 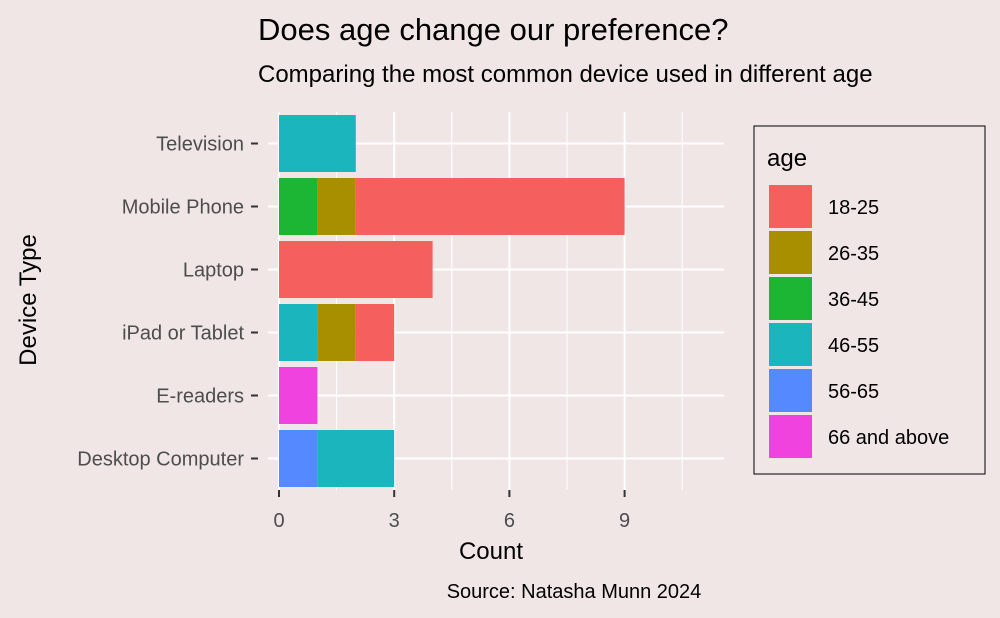 I want to click on legend-label: 66 and above, so click(x=888, y=438).